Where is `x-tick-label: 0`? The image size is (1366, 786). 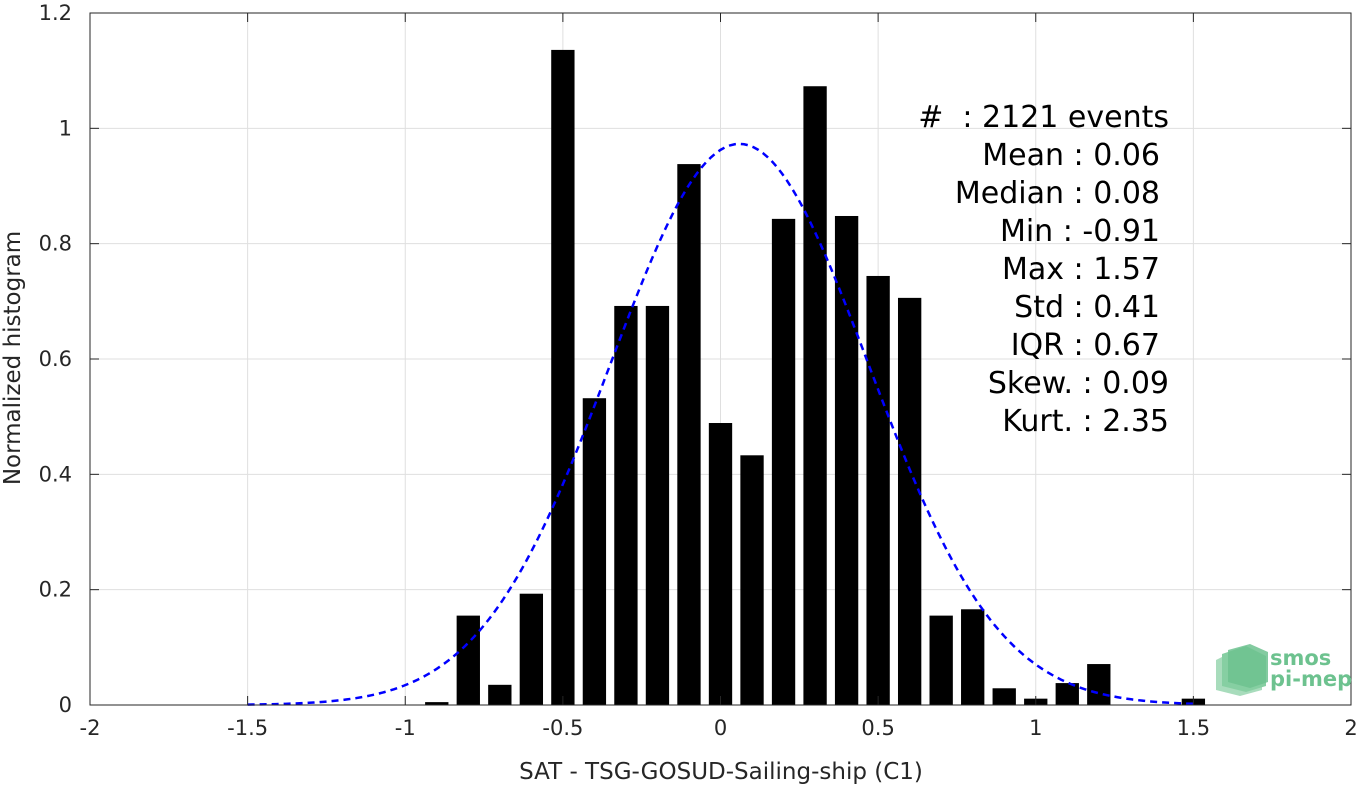
x-tick-label: 0 is located at coordinates (720, 728).